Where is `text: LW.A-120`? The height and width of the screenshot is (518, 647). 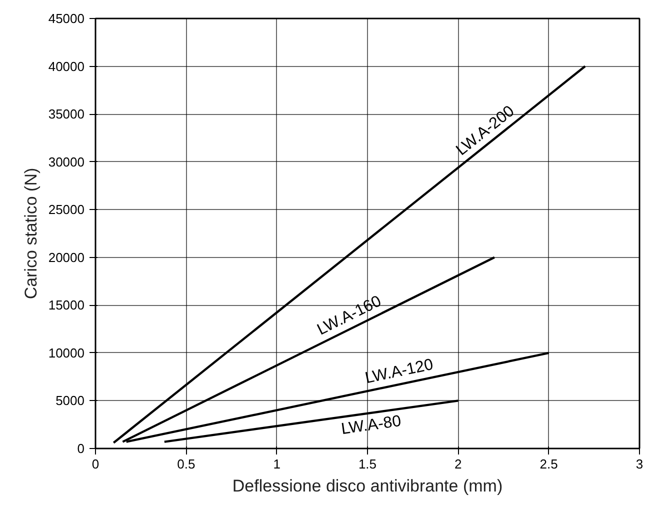
text: LW.A-120 is located at coordinates (399, 372).